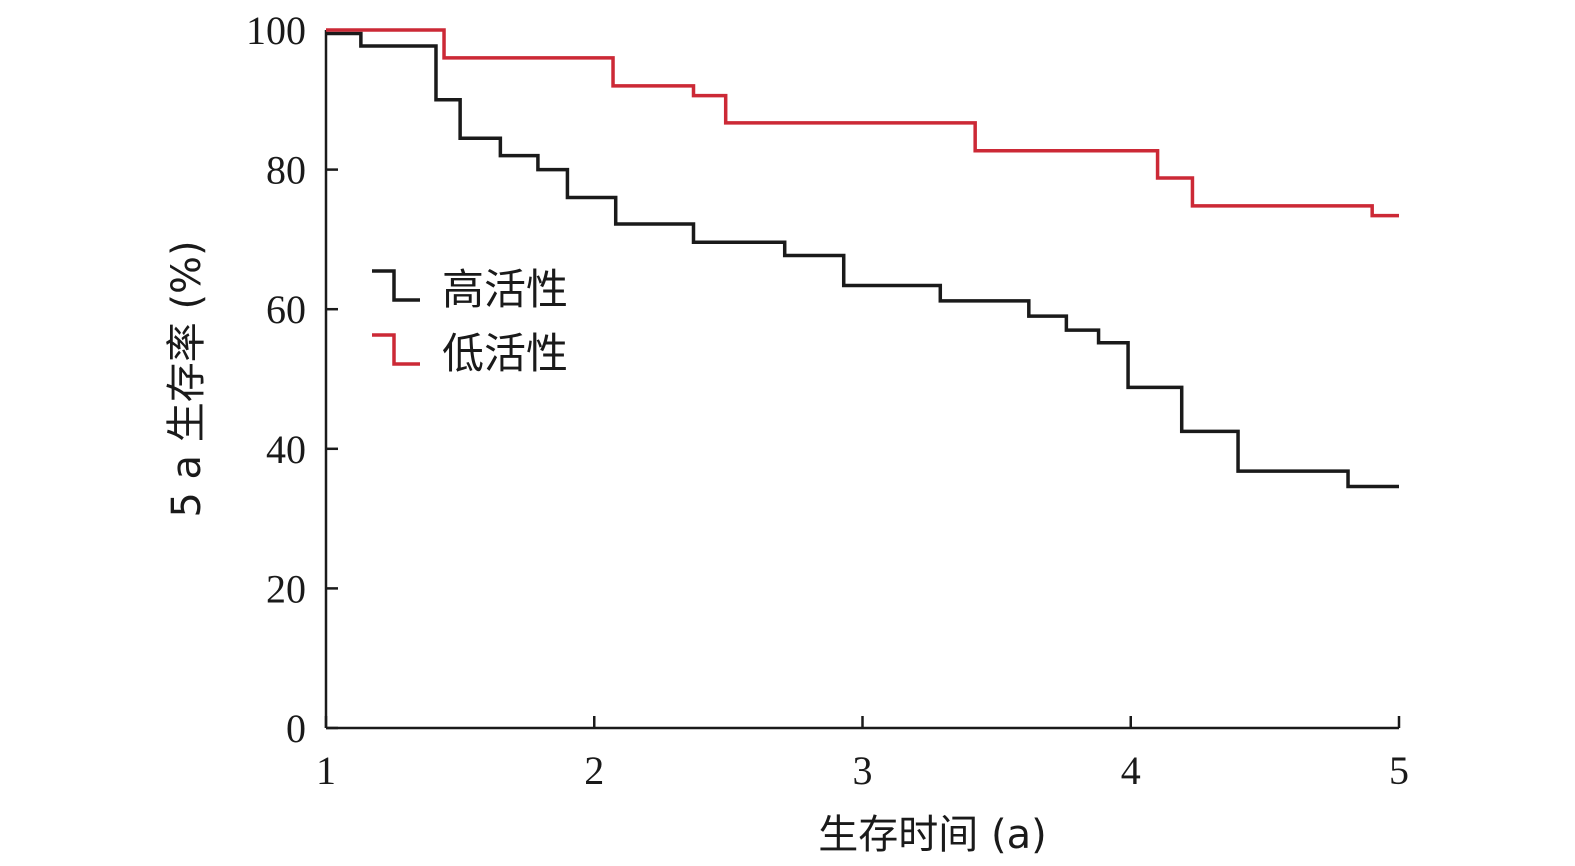 The image size is (1575, 866). I want to click on x-tick-label: 4, so click(1131, 770).